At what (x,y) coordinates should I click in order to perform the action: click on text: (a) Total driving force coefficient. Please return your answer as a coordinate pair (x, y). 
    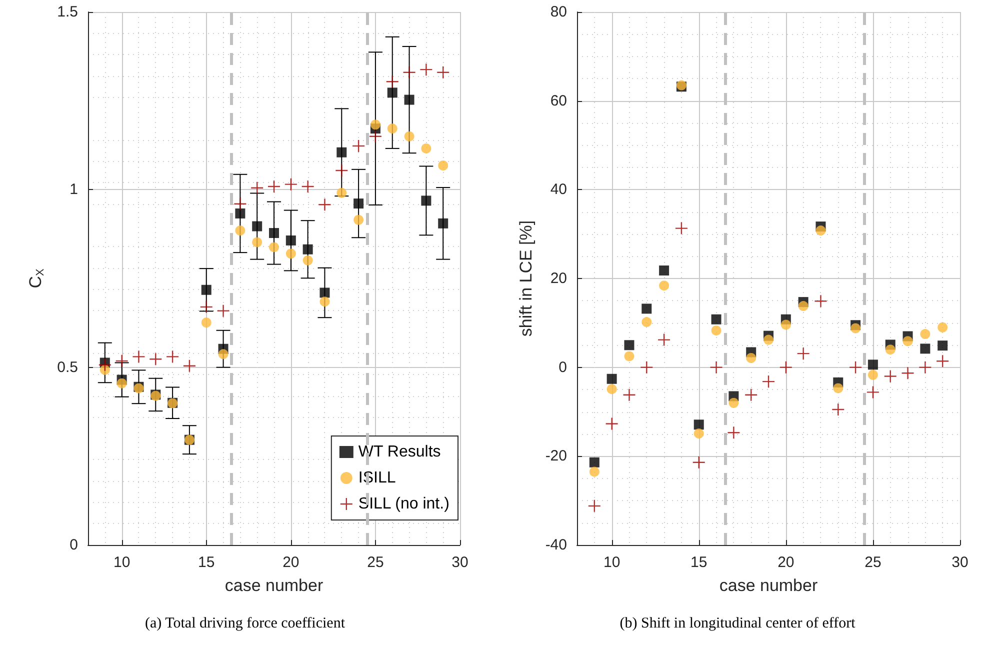
    Looking at the image, I should click on (245, 624).